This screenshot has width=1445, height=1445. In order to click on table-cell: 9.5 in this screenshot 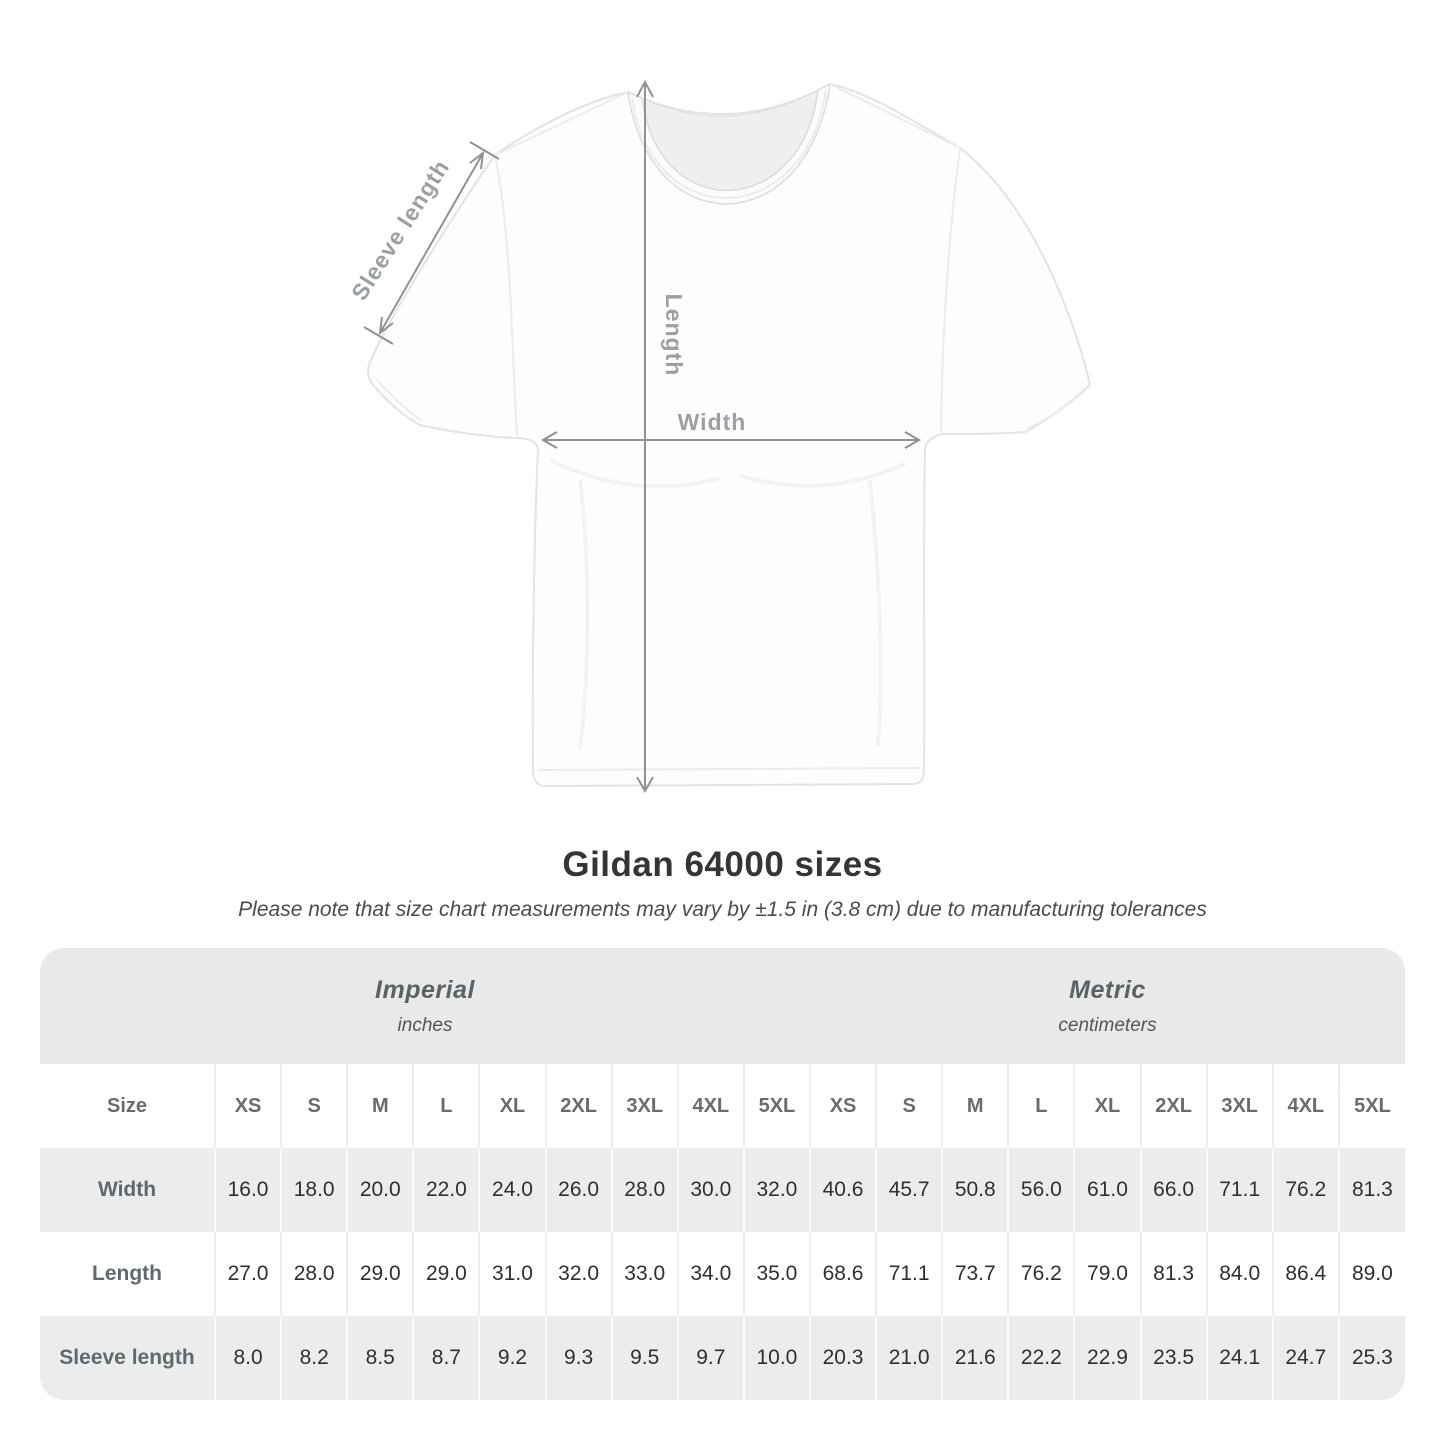, I will do `click(644, 1358)`.